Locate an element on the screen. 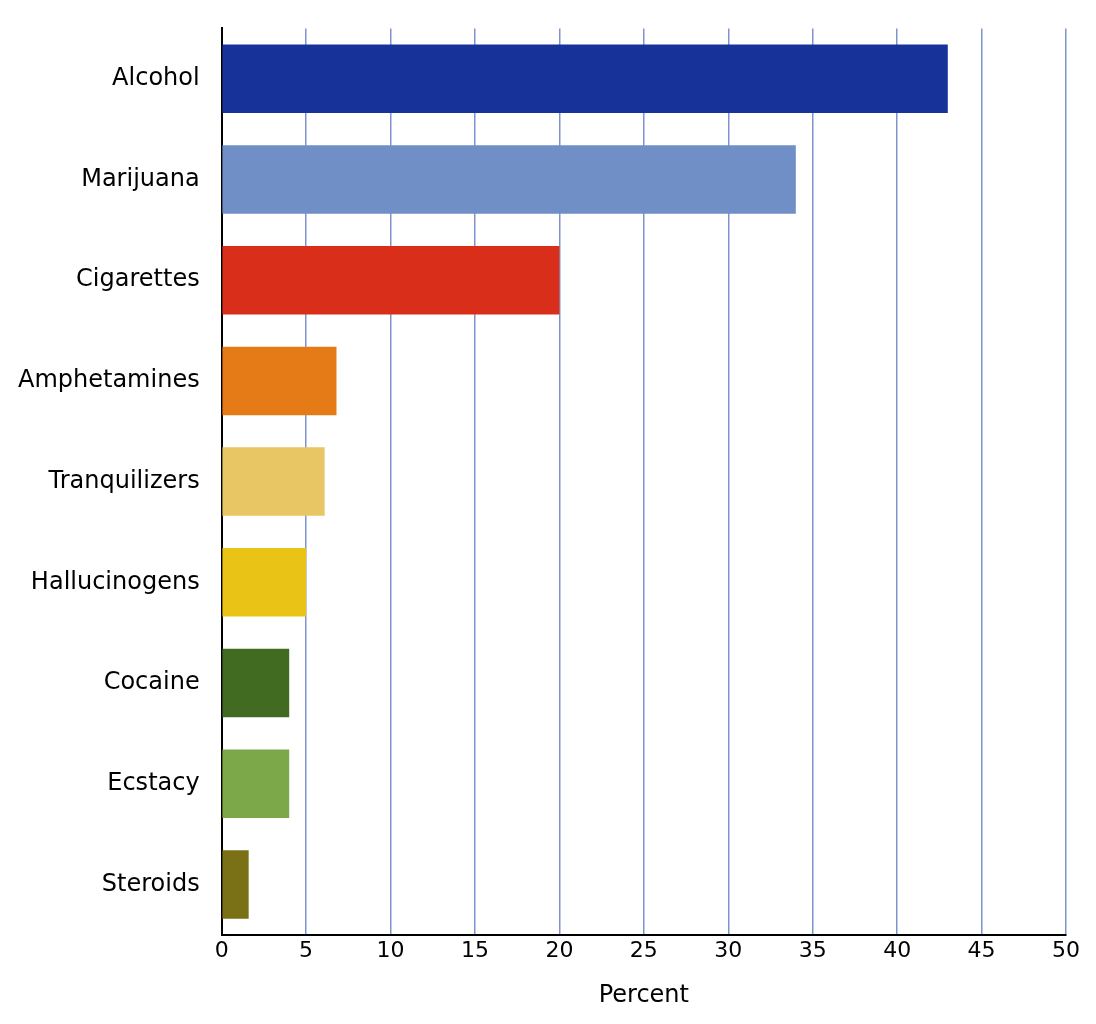  x-tick-label: 30 is located at coordinates (728, 949).